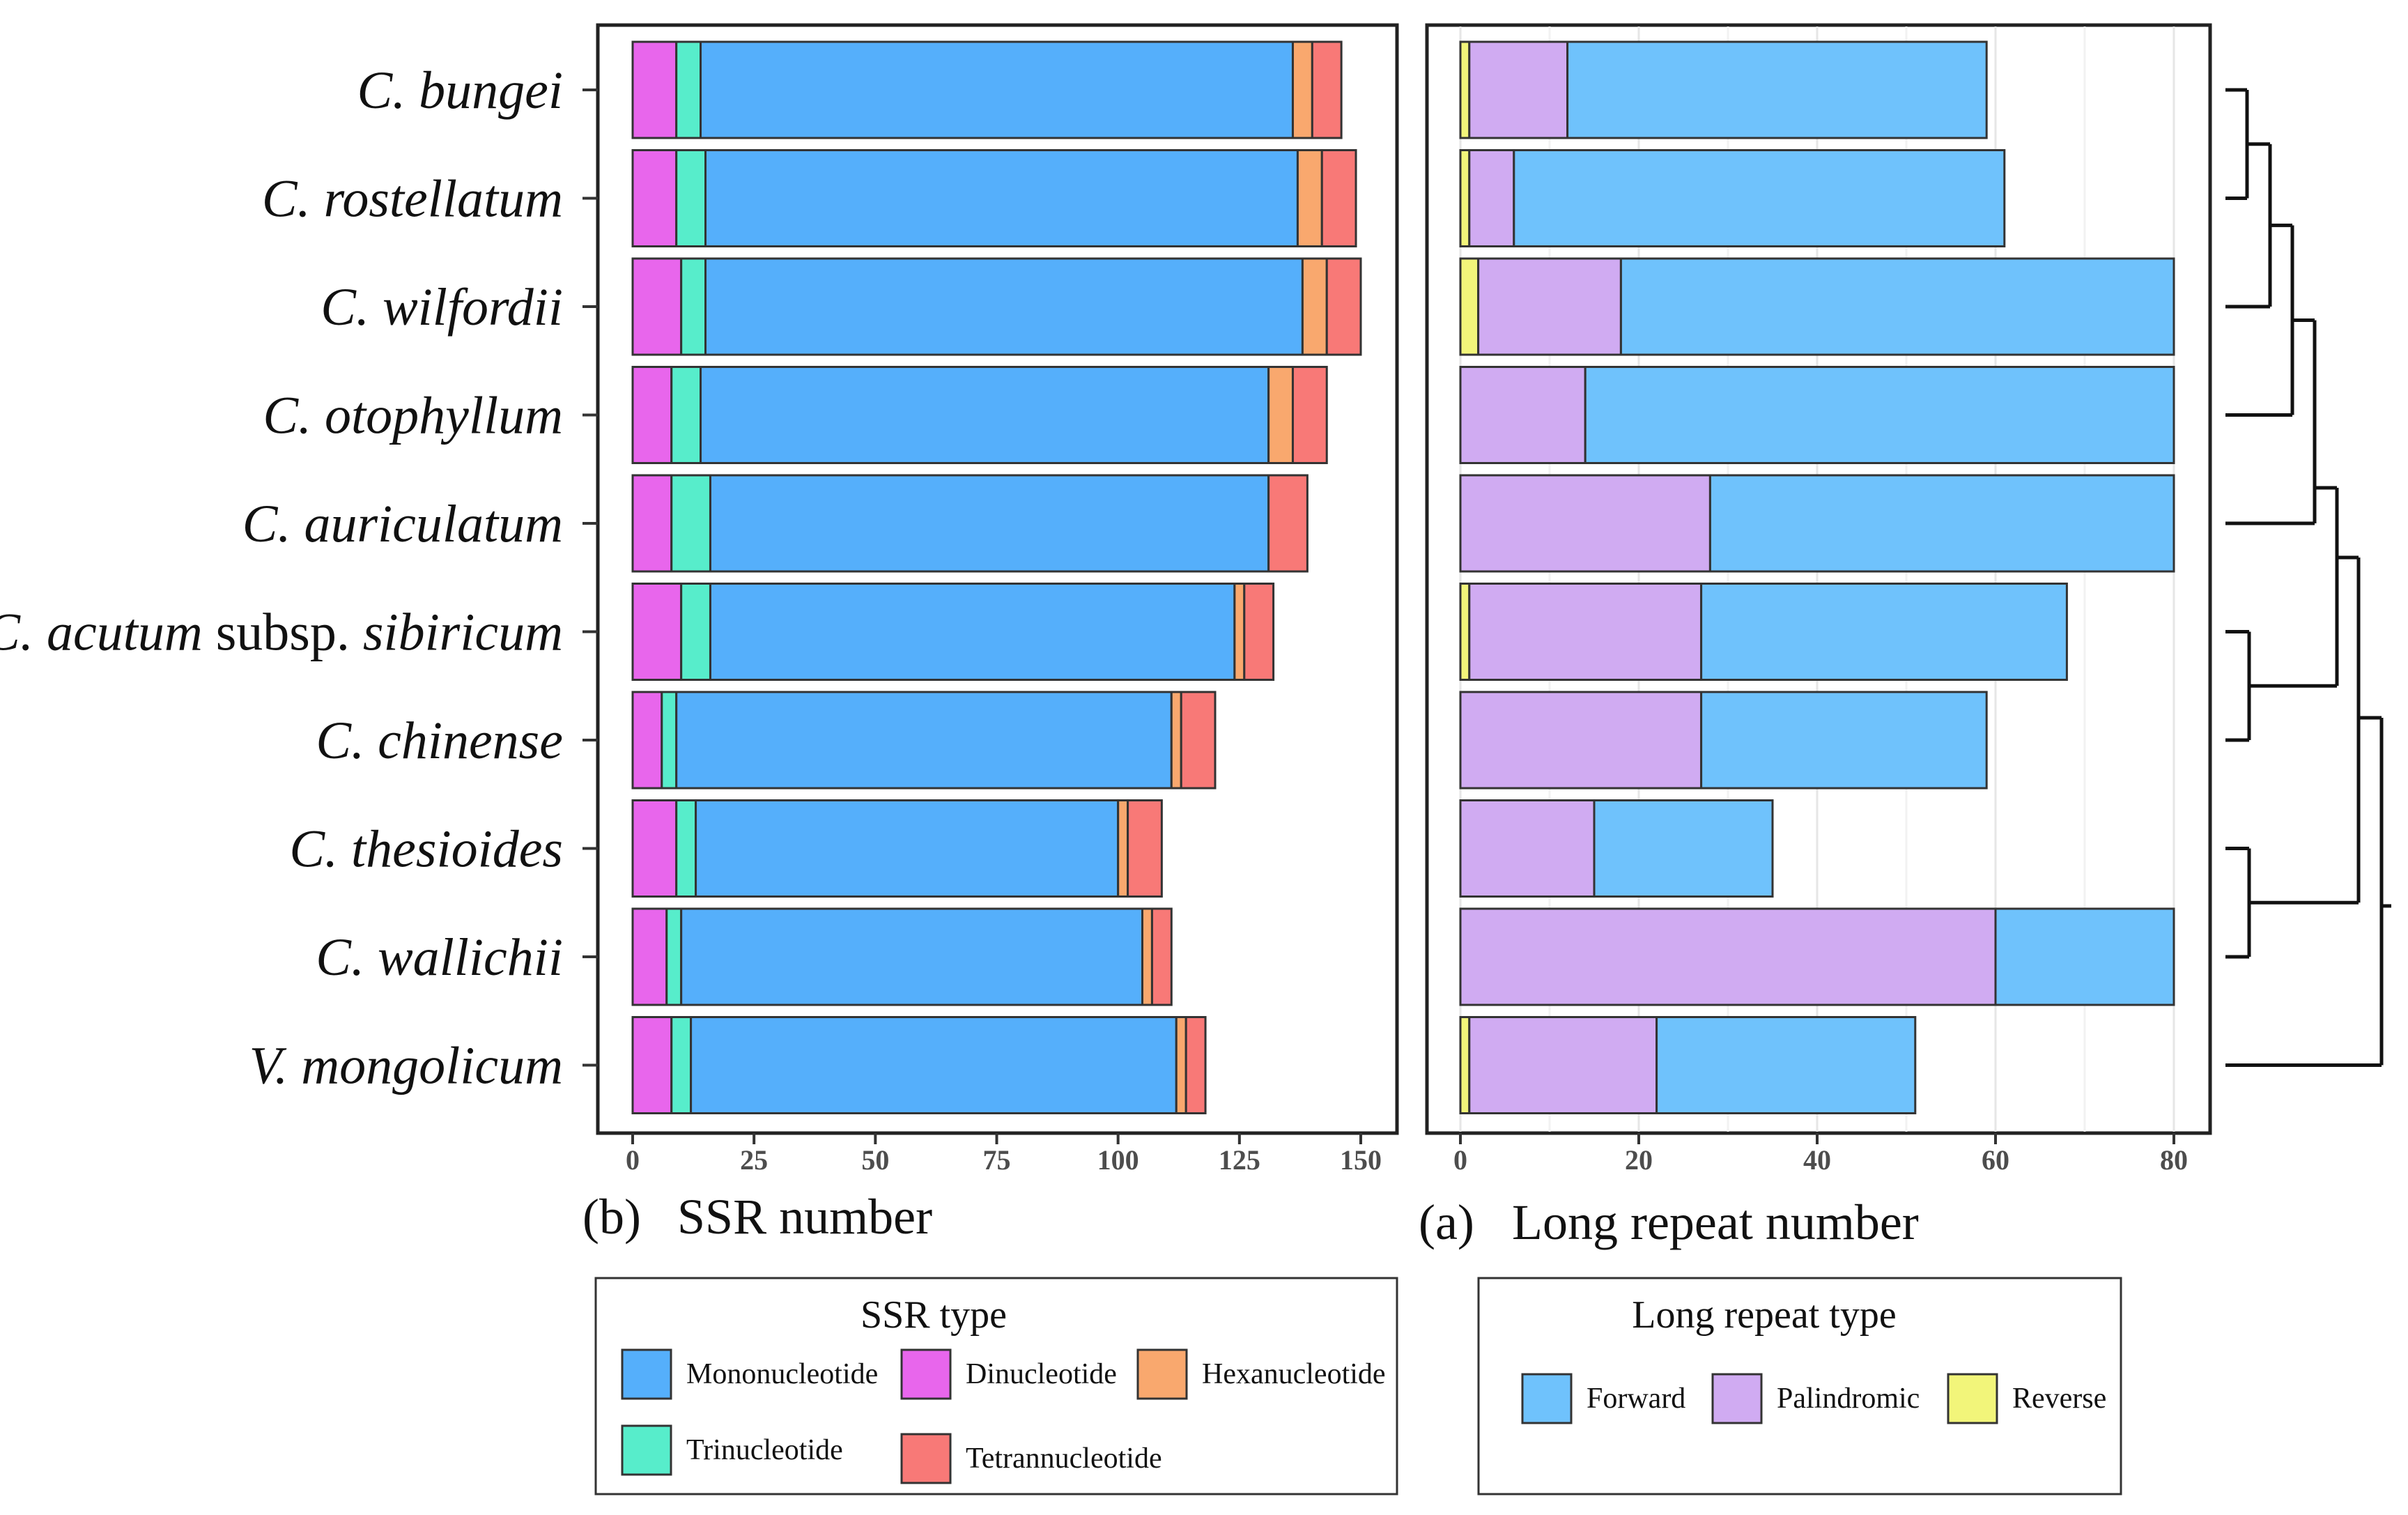  I want to click on ssr-bar-c-rostellatum-tetrannucleotide, so click(1338, 198).